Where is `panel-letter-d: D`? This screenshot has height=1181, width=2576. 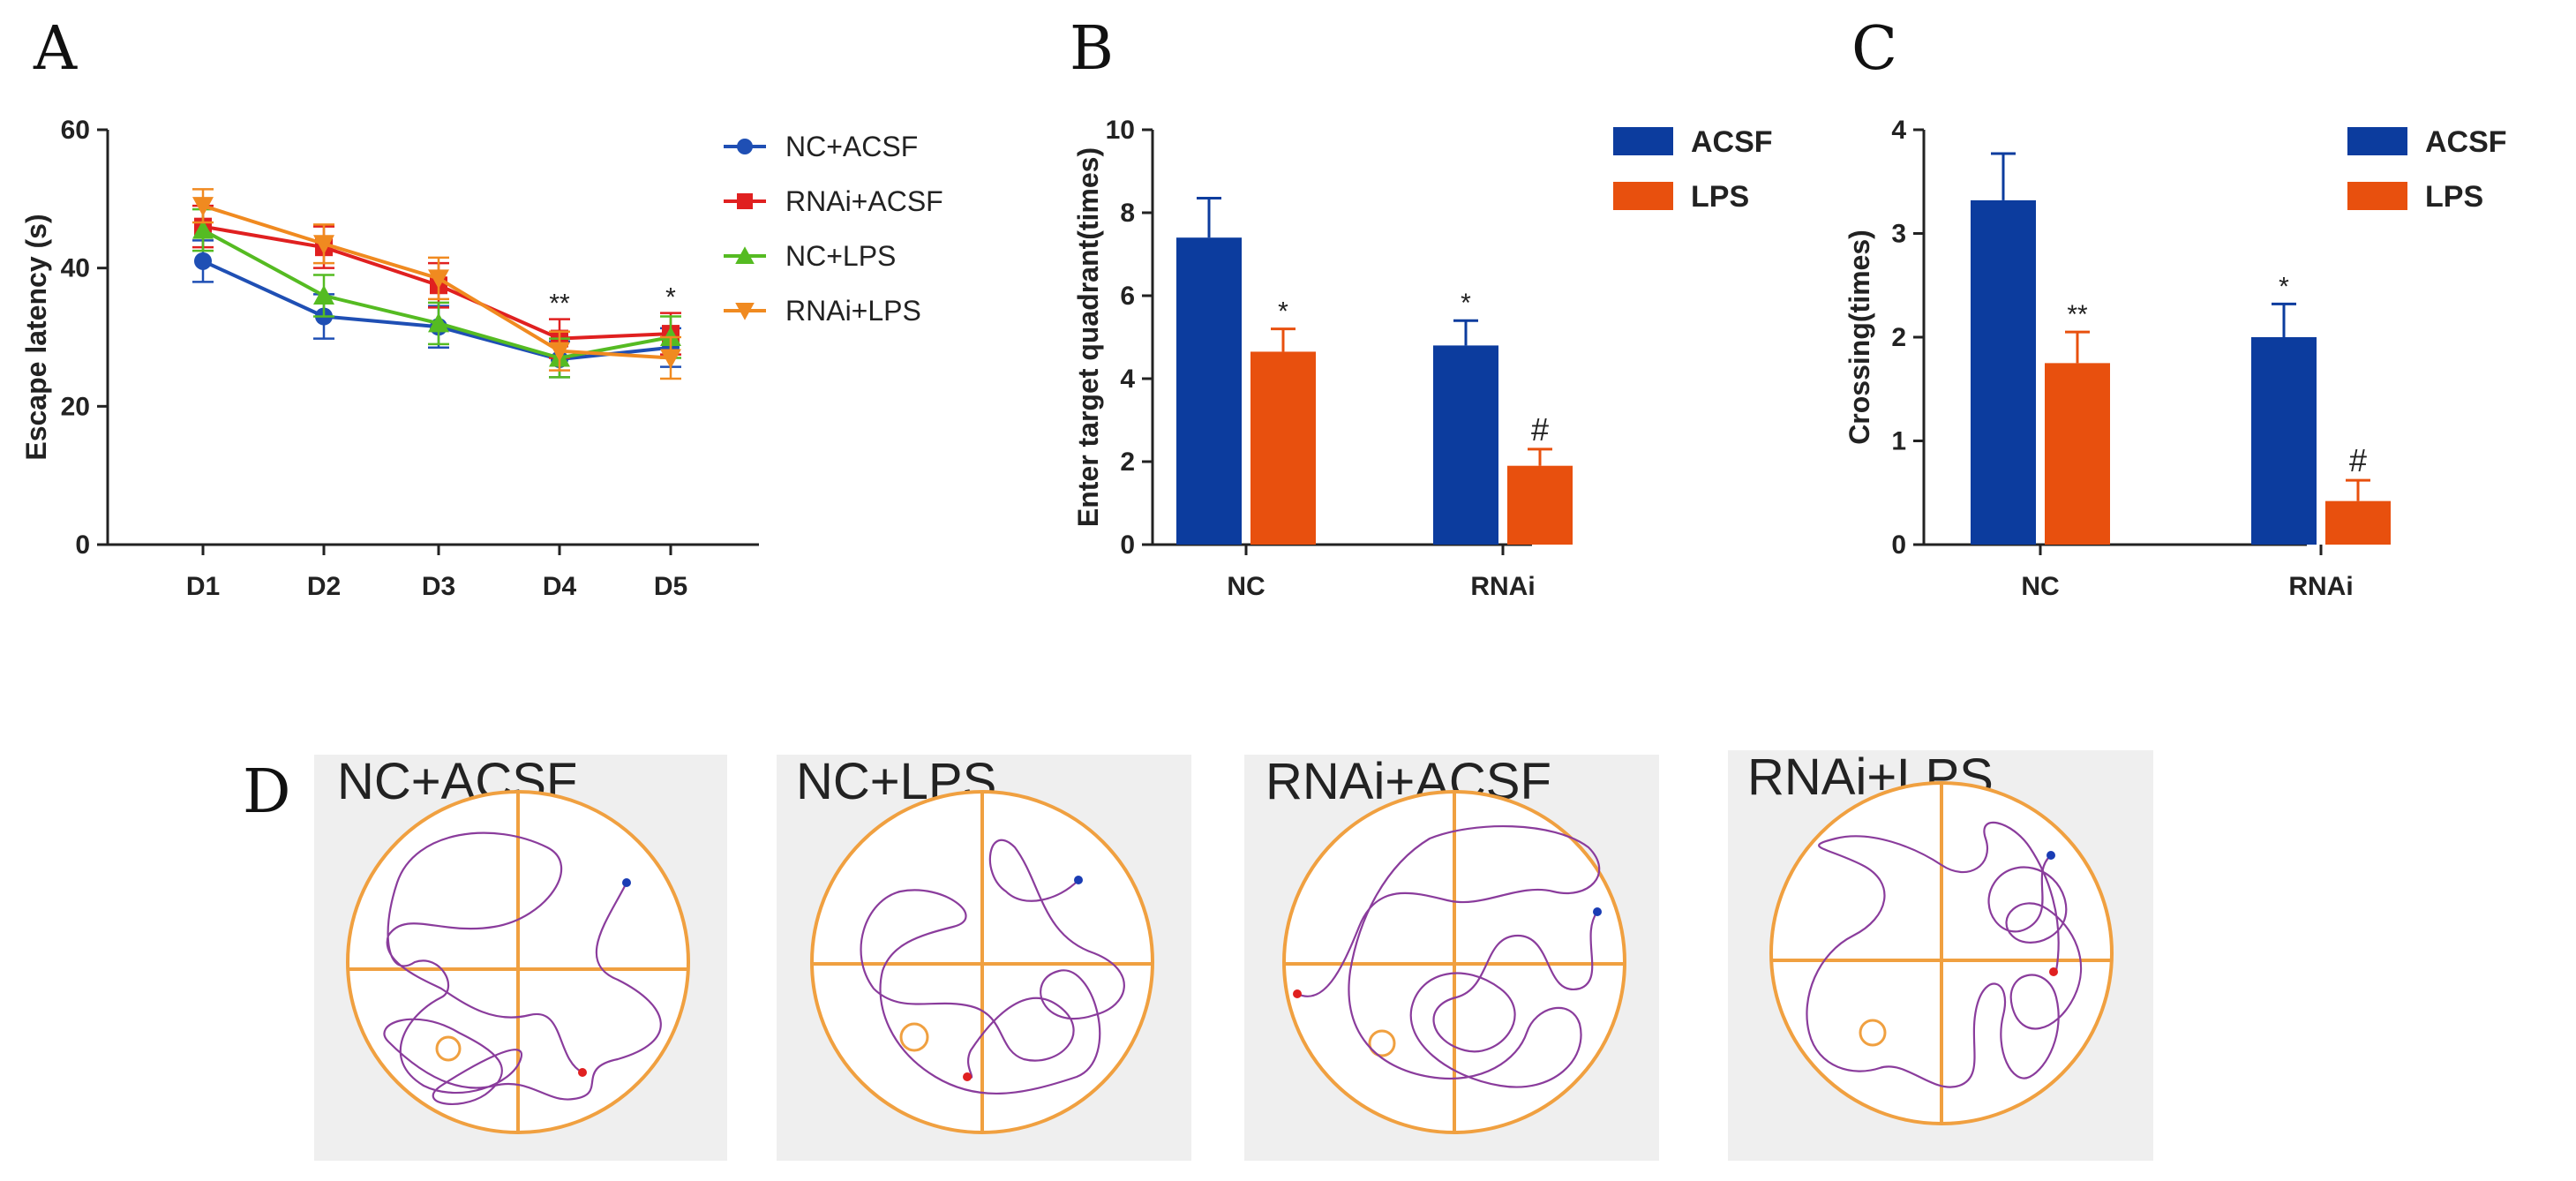 panel-letter-d: D is located at coordinates (267, 792).